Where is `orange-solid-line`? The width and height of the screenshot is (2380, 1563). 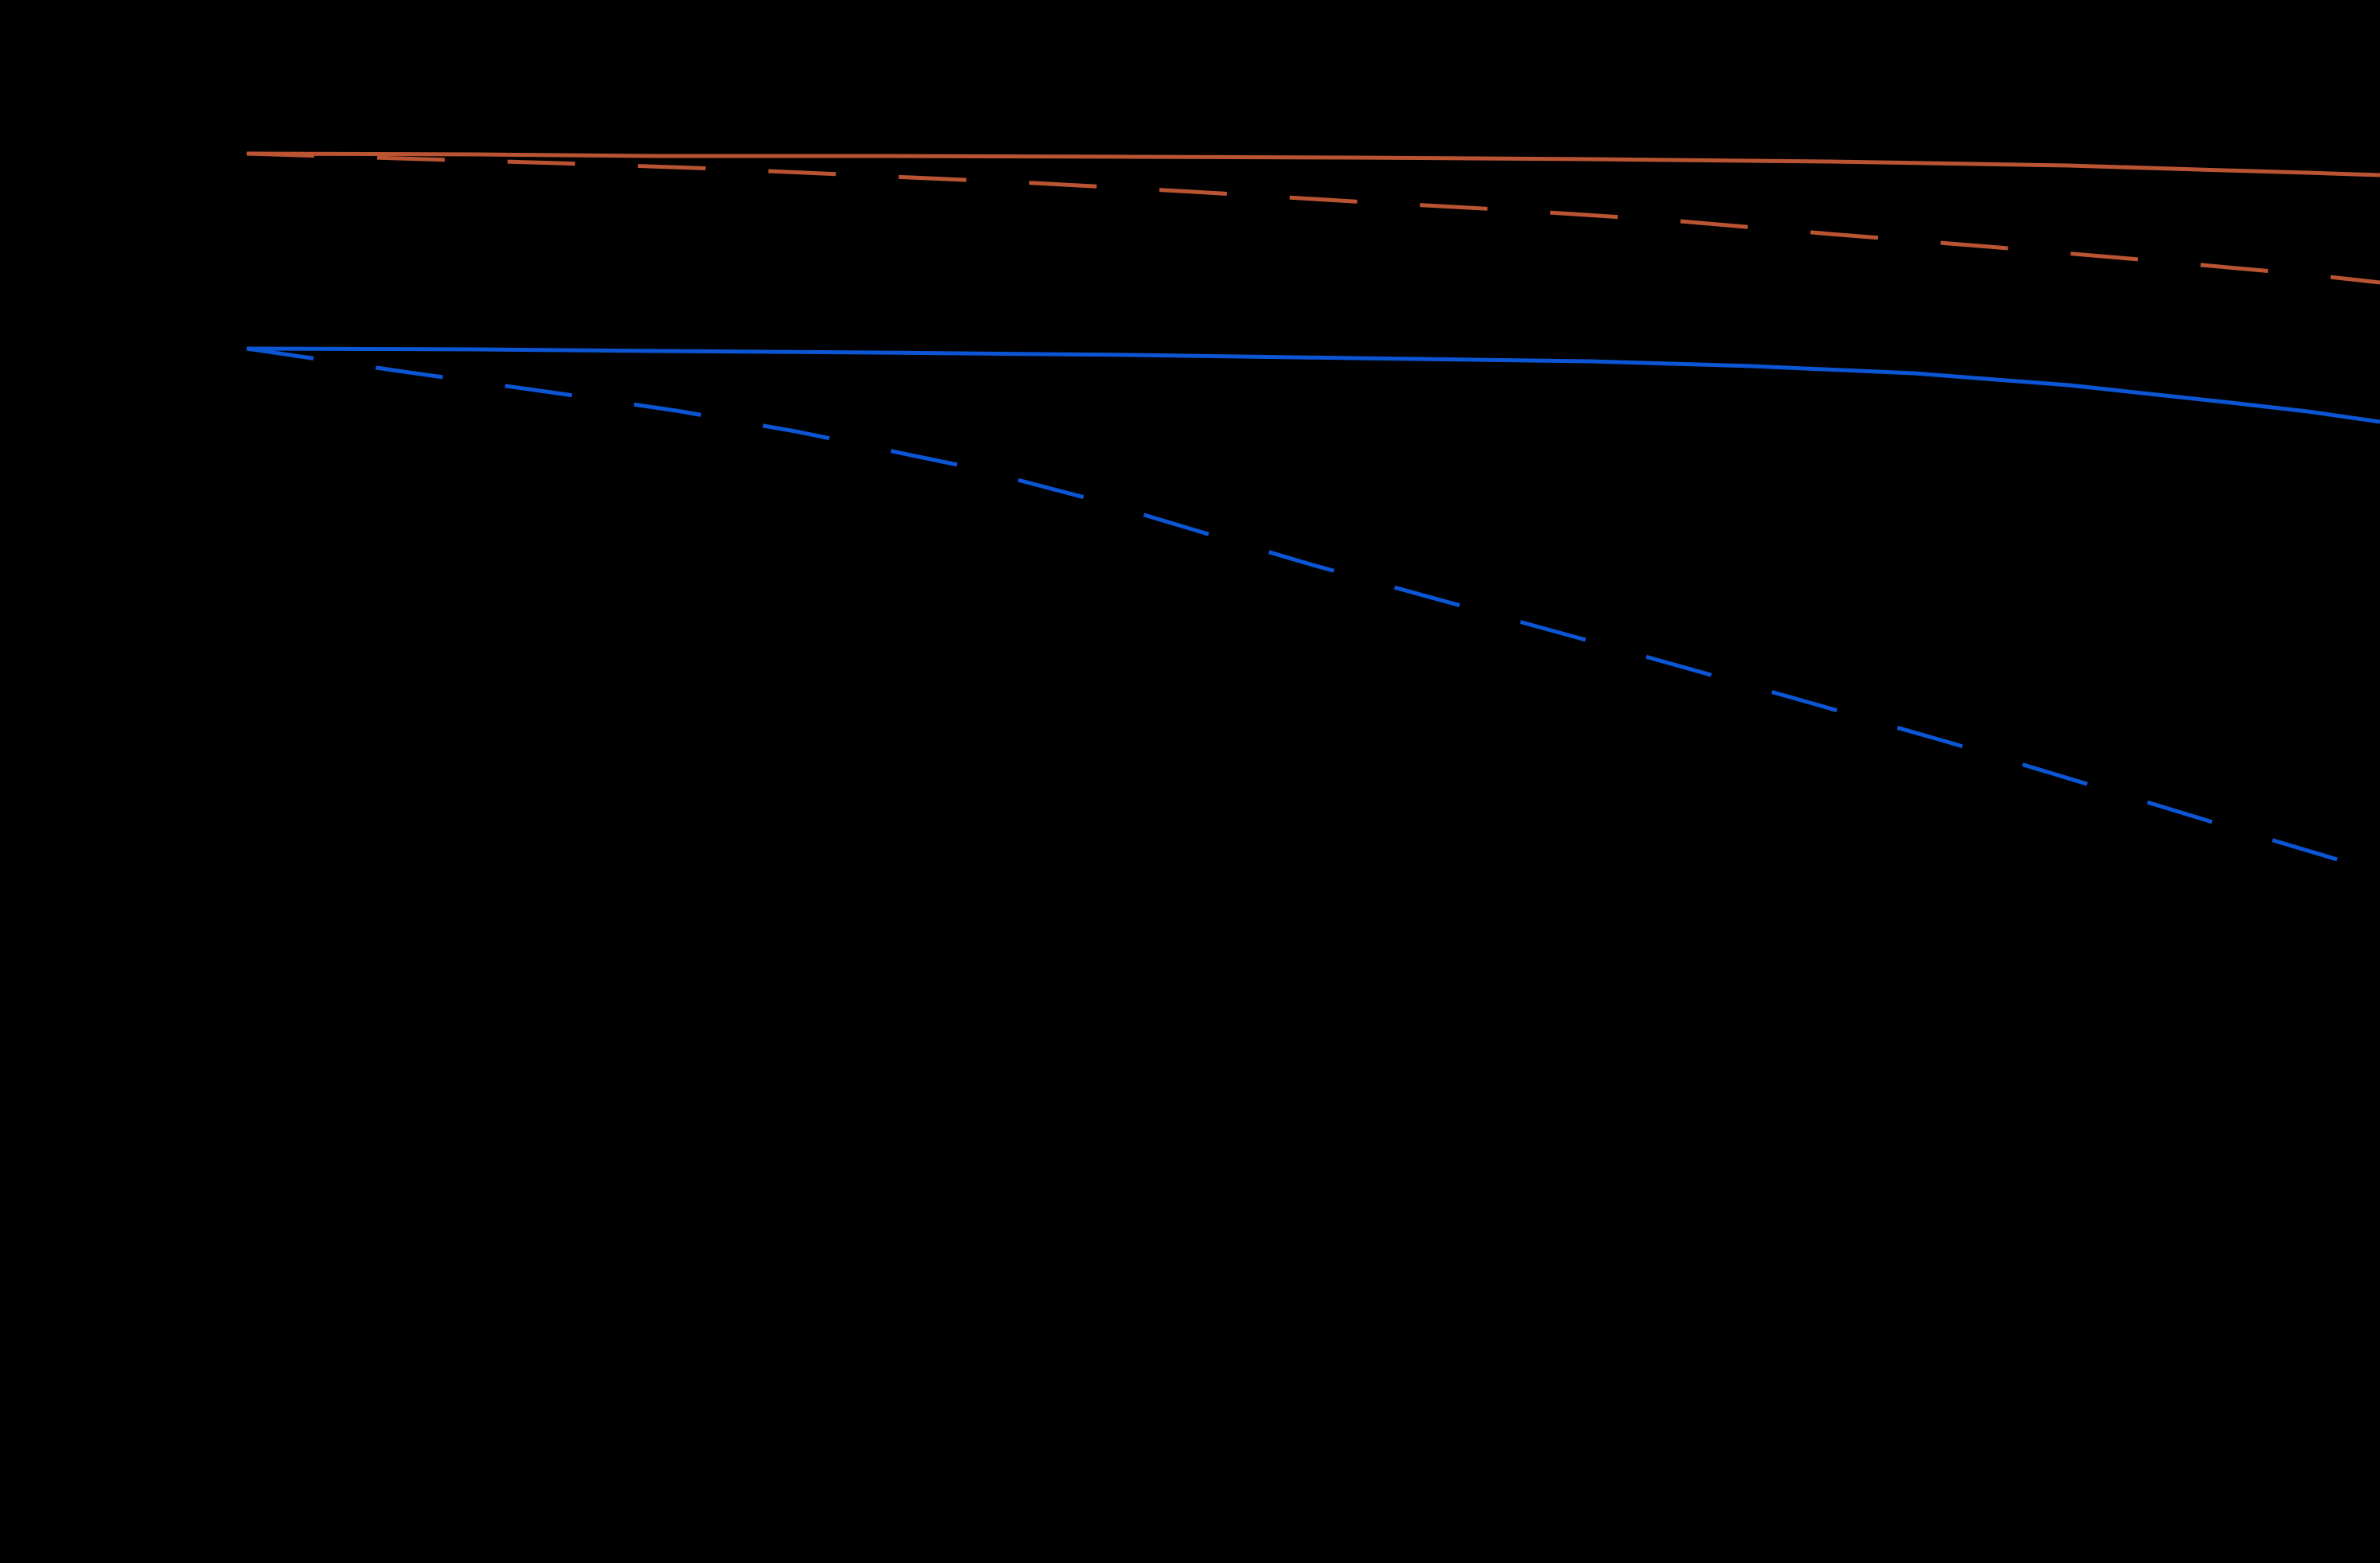 orange-solid-line is located at coordinates (1313, 164).